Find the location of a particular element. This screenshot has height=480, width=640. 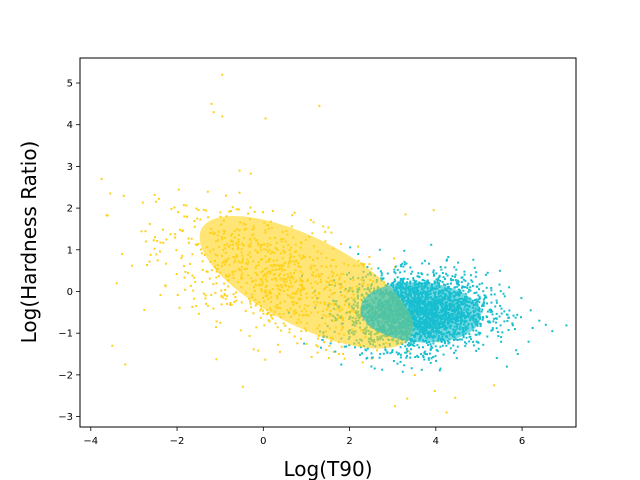

y-tick-label: 1 is located at coordinates (70, 250).